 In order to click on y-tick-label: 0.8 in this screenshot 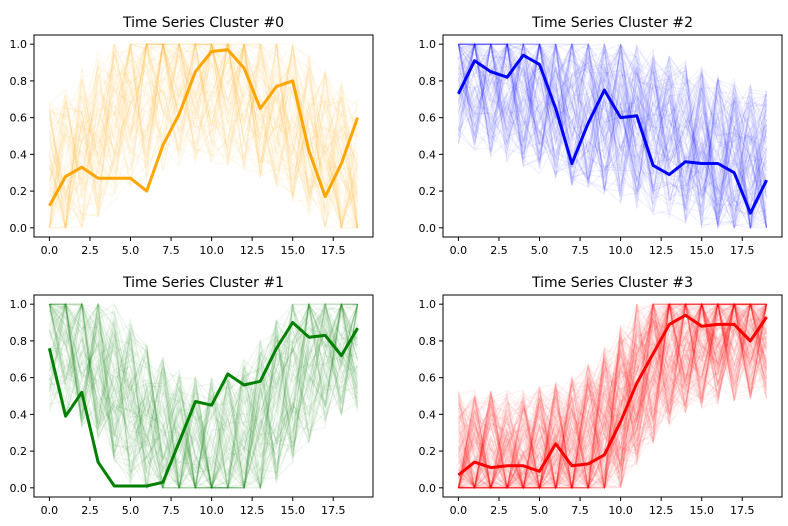, I will do `click(428, 81)`.